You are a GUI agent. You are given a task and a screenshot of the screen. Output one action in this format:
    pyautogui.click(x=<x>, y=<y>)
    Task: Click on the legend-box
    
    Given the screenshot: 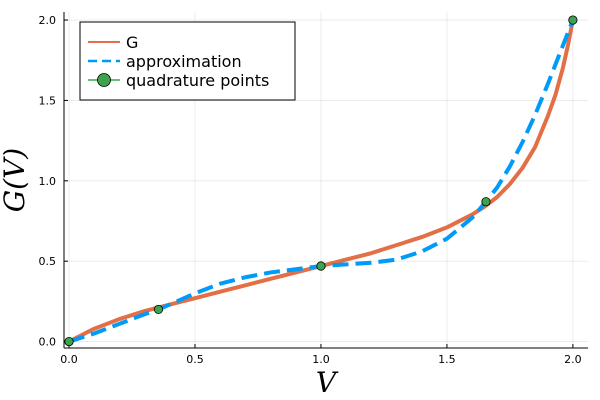 What is the action you would take?
    pyautogui.click(x=187, y=61)
    